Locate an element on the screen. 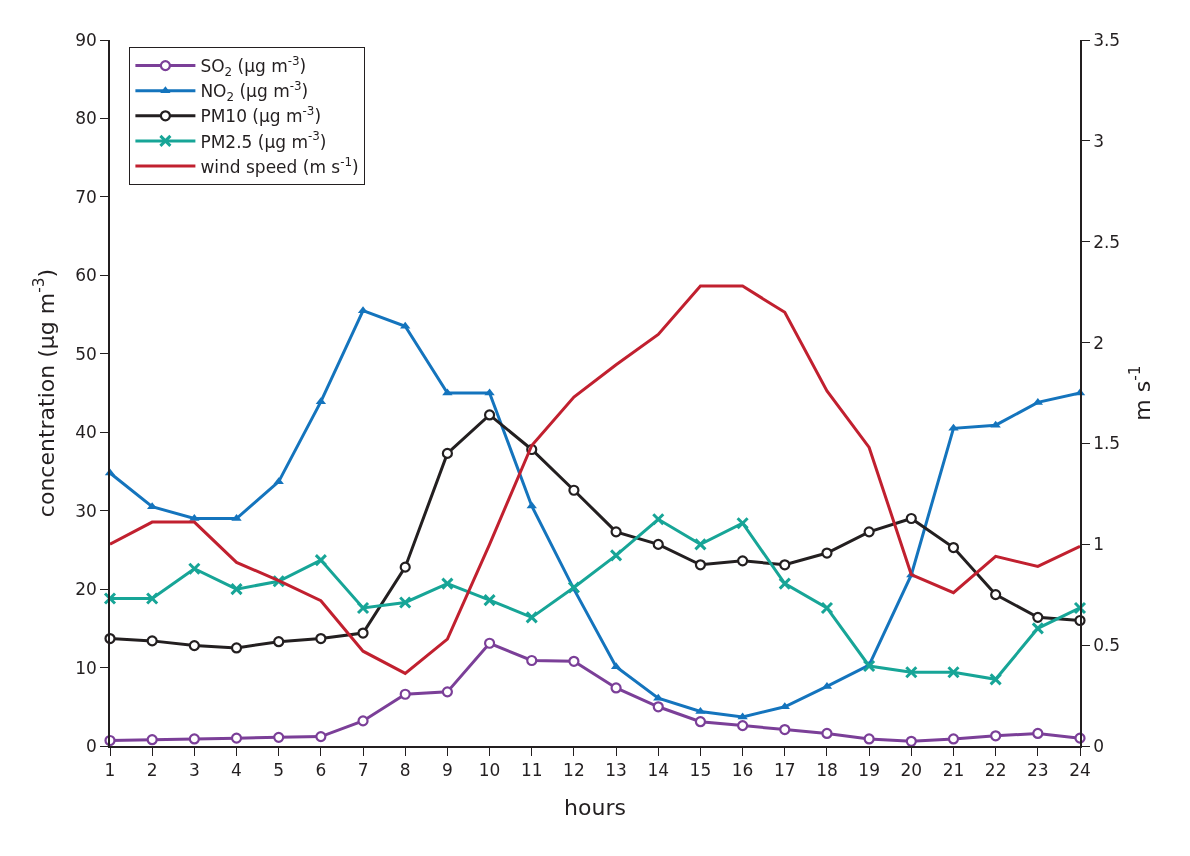 Image resolution: width=1190 pixels, height=856 pixels. legend-label: PM2.5 (µg m$^{-3}$) is located at coordinates (263, 140).